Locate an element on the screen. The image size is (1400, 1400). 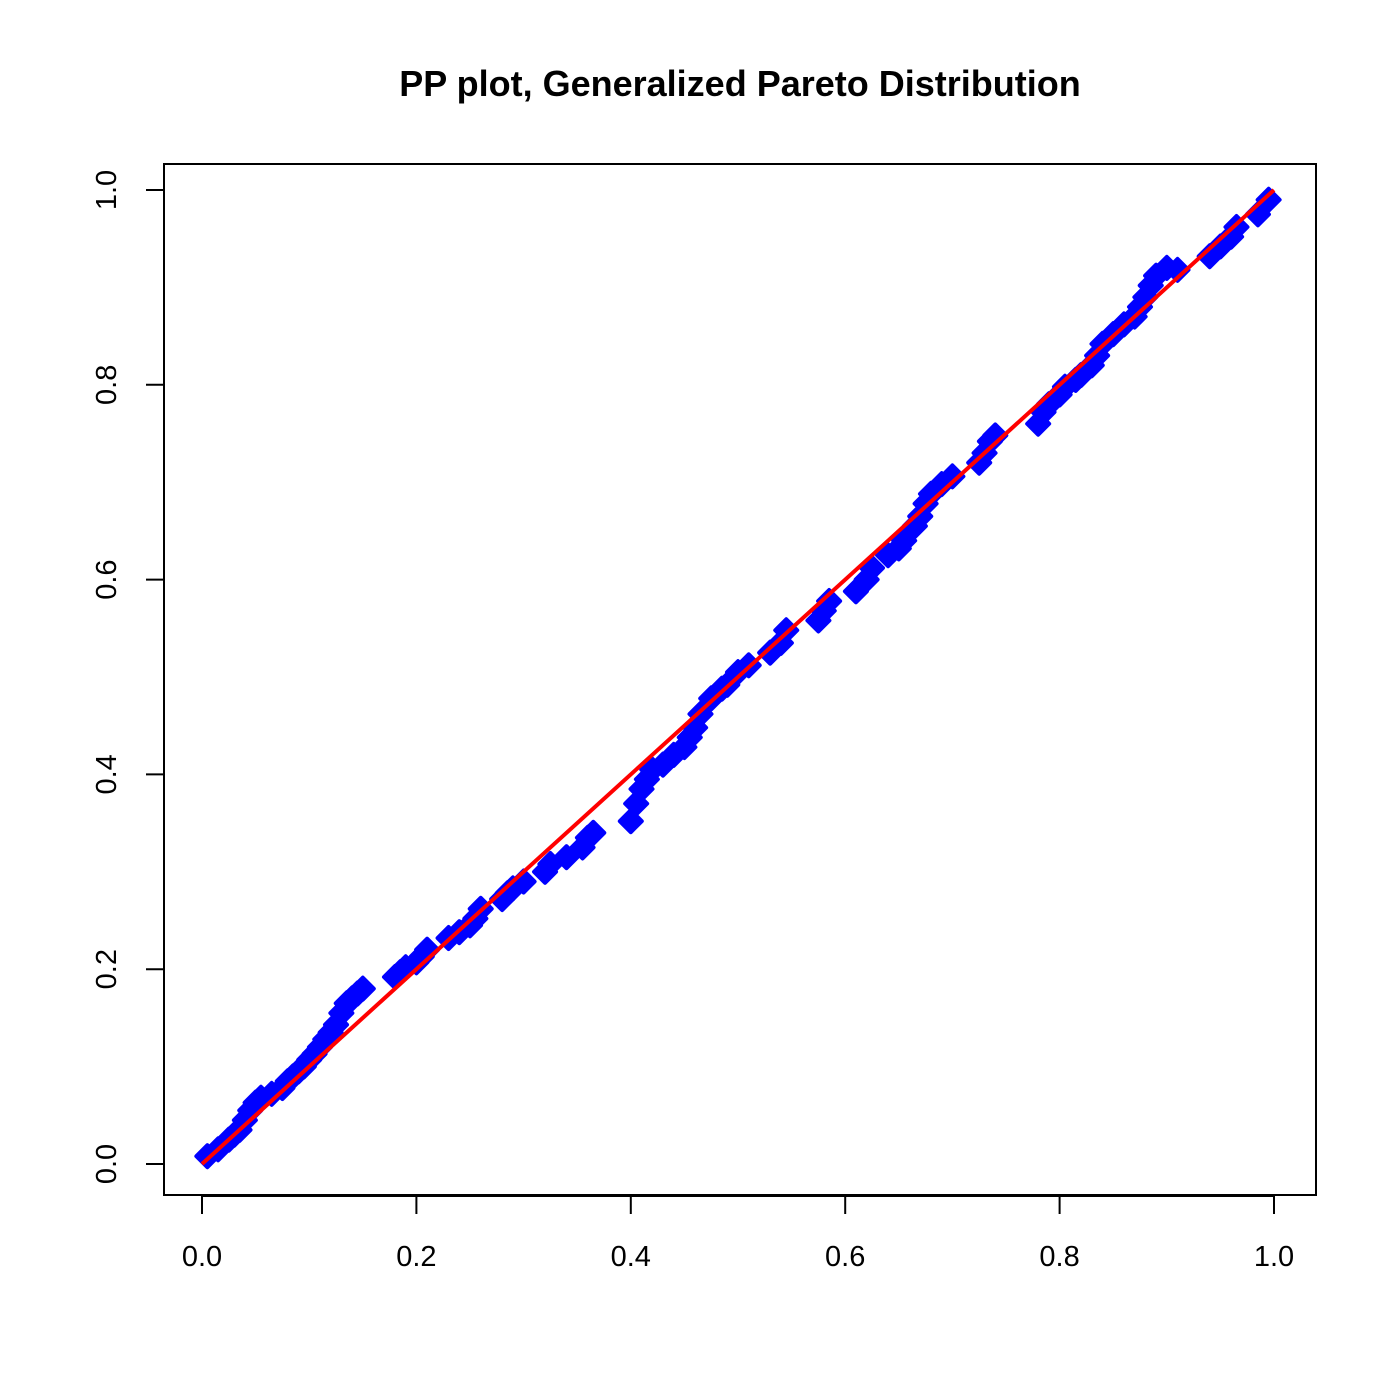
y-tick-label: 0.4 is located at coordinates (107, 774).